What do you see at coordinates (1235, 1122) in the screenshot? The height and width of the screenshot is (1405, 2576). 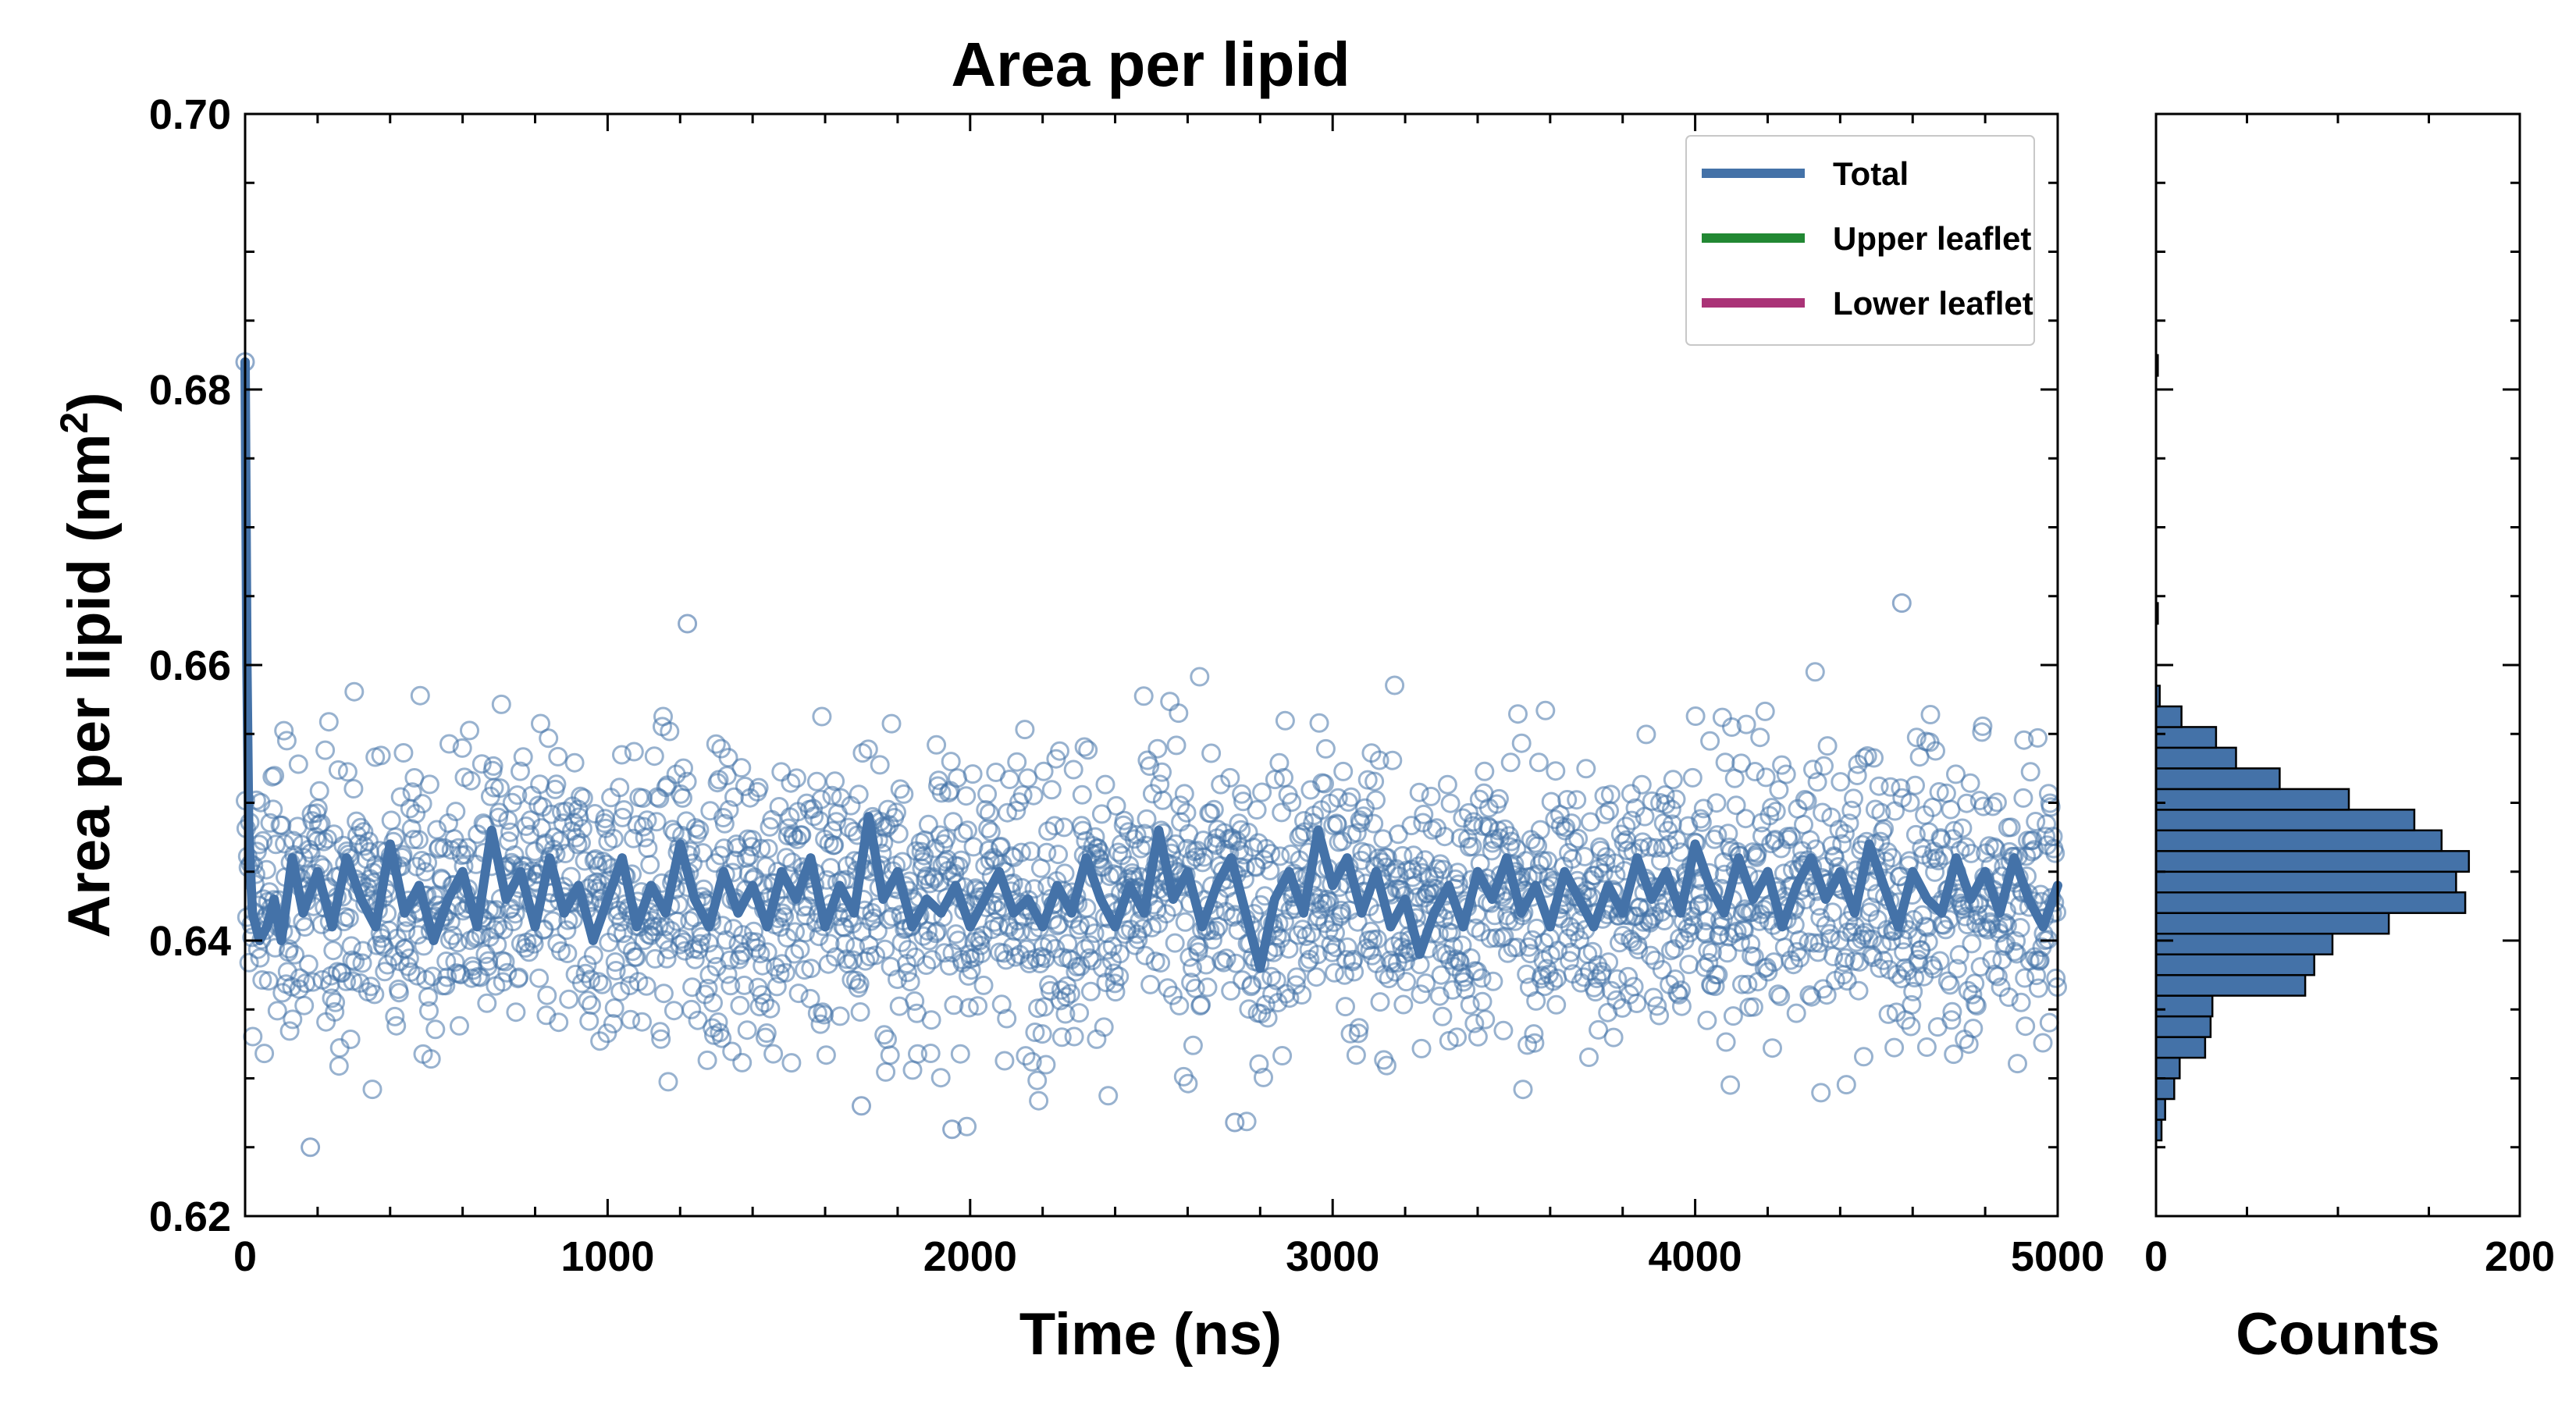 I see `scatter-point-outlier` at bounding box center [1235, 1122].